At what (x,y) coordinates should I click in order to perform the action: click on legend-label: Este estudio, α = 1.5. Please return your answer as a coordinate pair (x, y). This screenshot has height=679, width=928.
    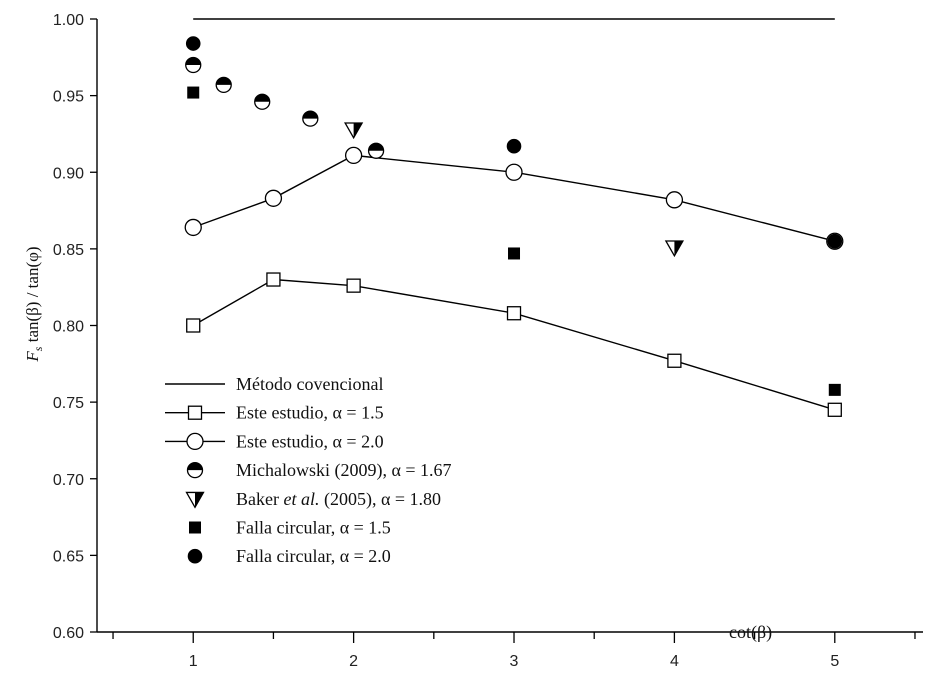
    Looking at the image, I should click on (310, 413).